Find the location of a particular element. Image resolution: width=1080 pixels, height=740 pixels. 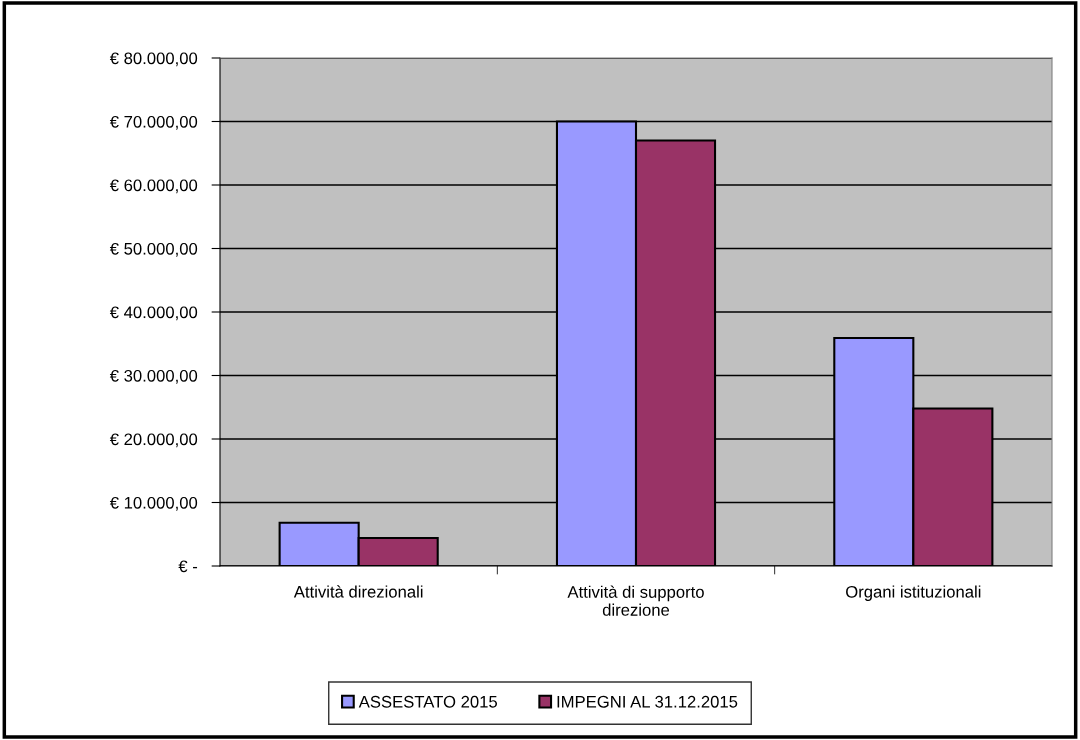

y-tick-label: € 30.000,00 is located at coordinates (153, 376).